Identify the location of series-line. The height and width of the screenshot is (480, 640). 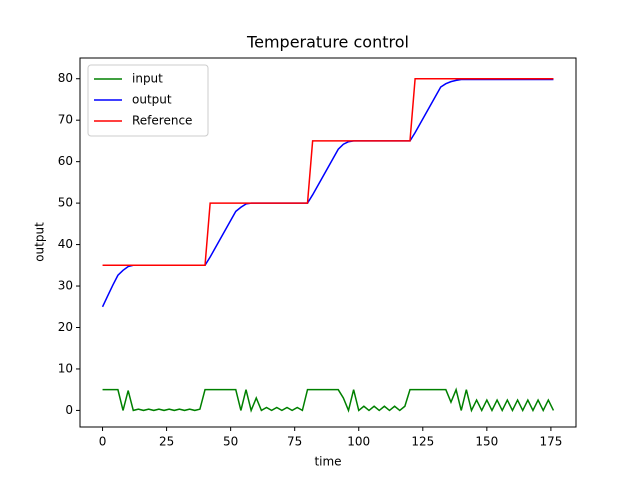
(328, 400).